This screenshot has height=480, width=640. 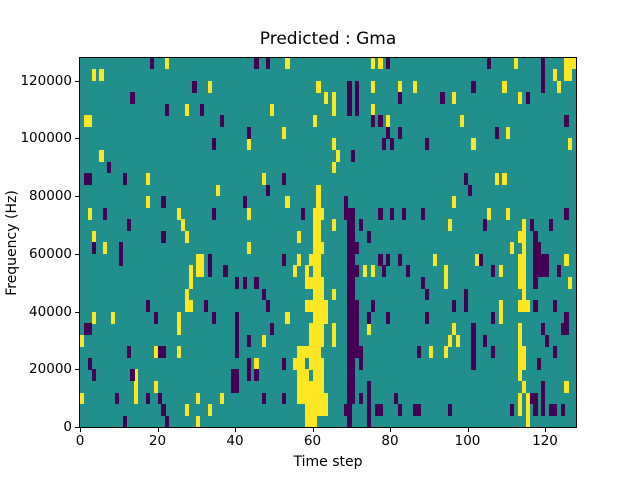 What do you see at coordinates (390, 441) in the screenshot?
I see `x-tick-label: 80` at bounding box center [390, 441].